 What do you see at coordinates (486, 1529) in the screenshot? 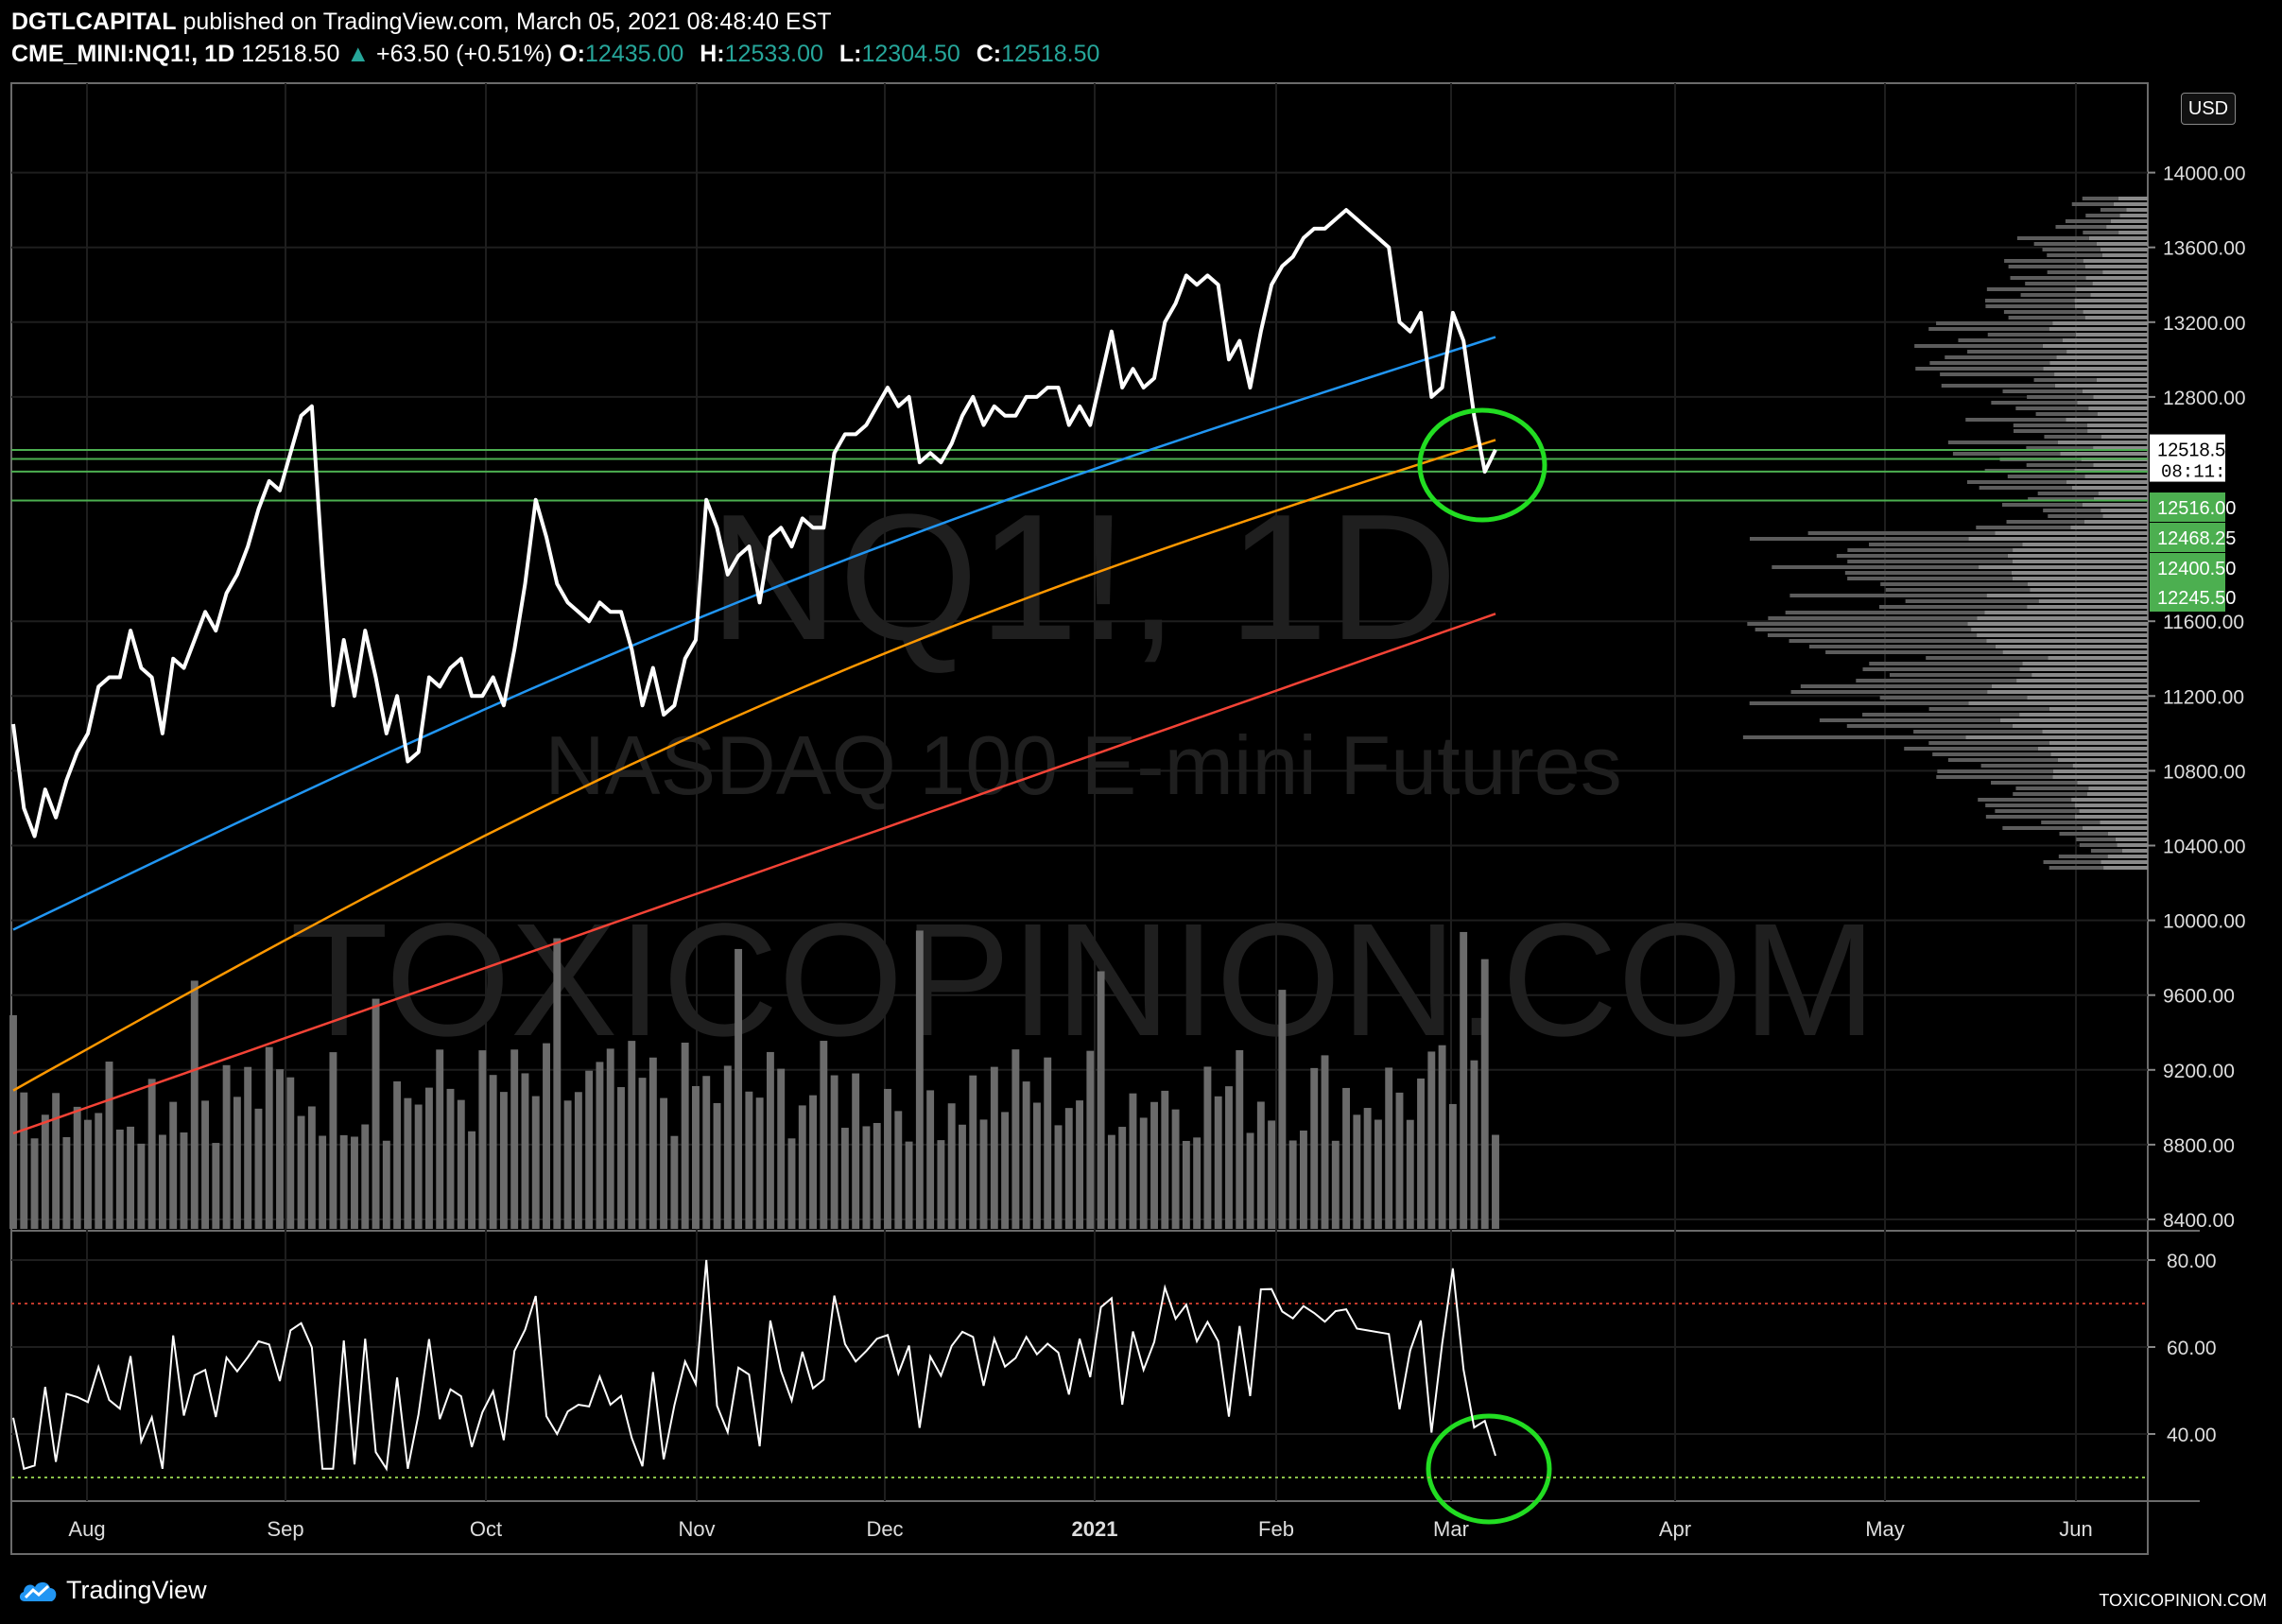
I see `time-tick-label: Oct` at bounding box center [486, 1529].